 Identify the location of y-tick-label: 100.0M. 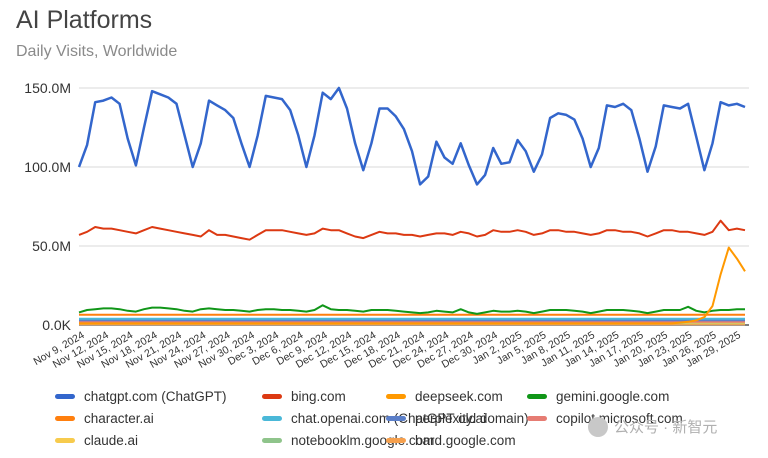
(47, 167).